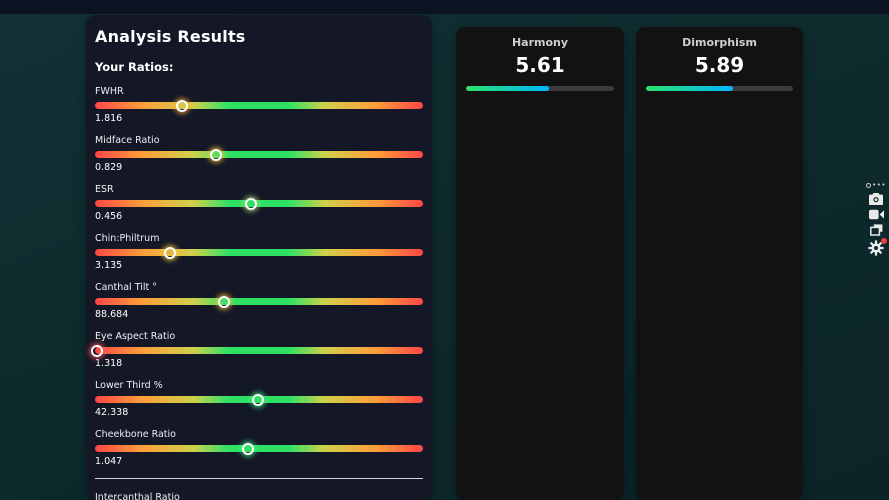 This screenshot has width=889, height=500. Describe the element at coordinates (884, 241) in the screenshot. I see `notification-badge` at that location.